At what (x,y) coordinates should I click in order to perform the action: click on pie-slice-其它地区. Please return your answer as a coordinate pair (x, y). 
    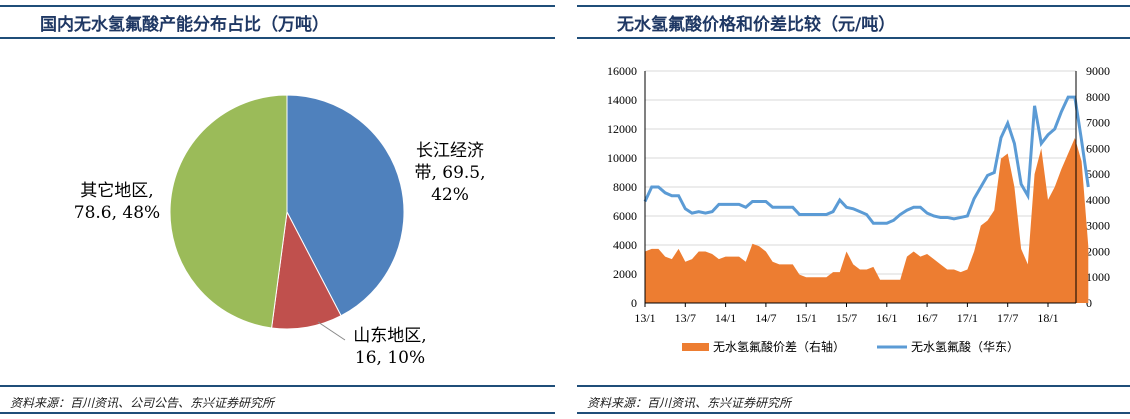
    Looking at the image, I should click on (228, 211).